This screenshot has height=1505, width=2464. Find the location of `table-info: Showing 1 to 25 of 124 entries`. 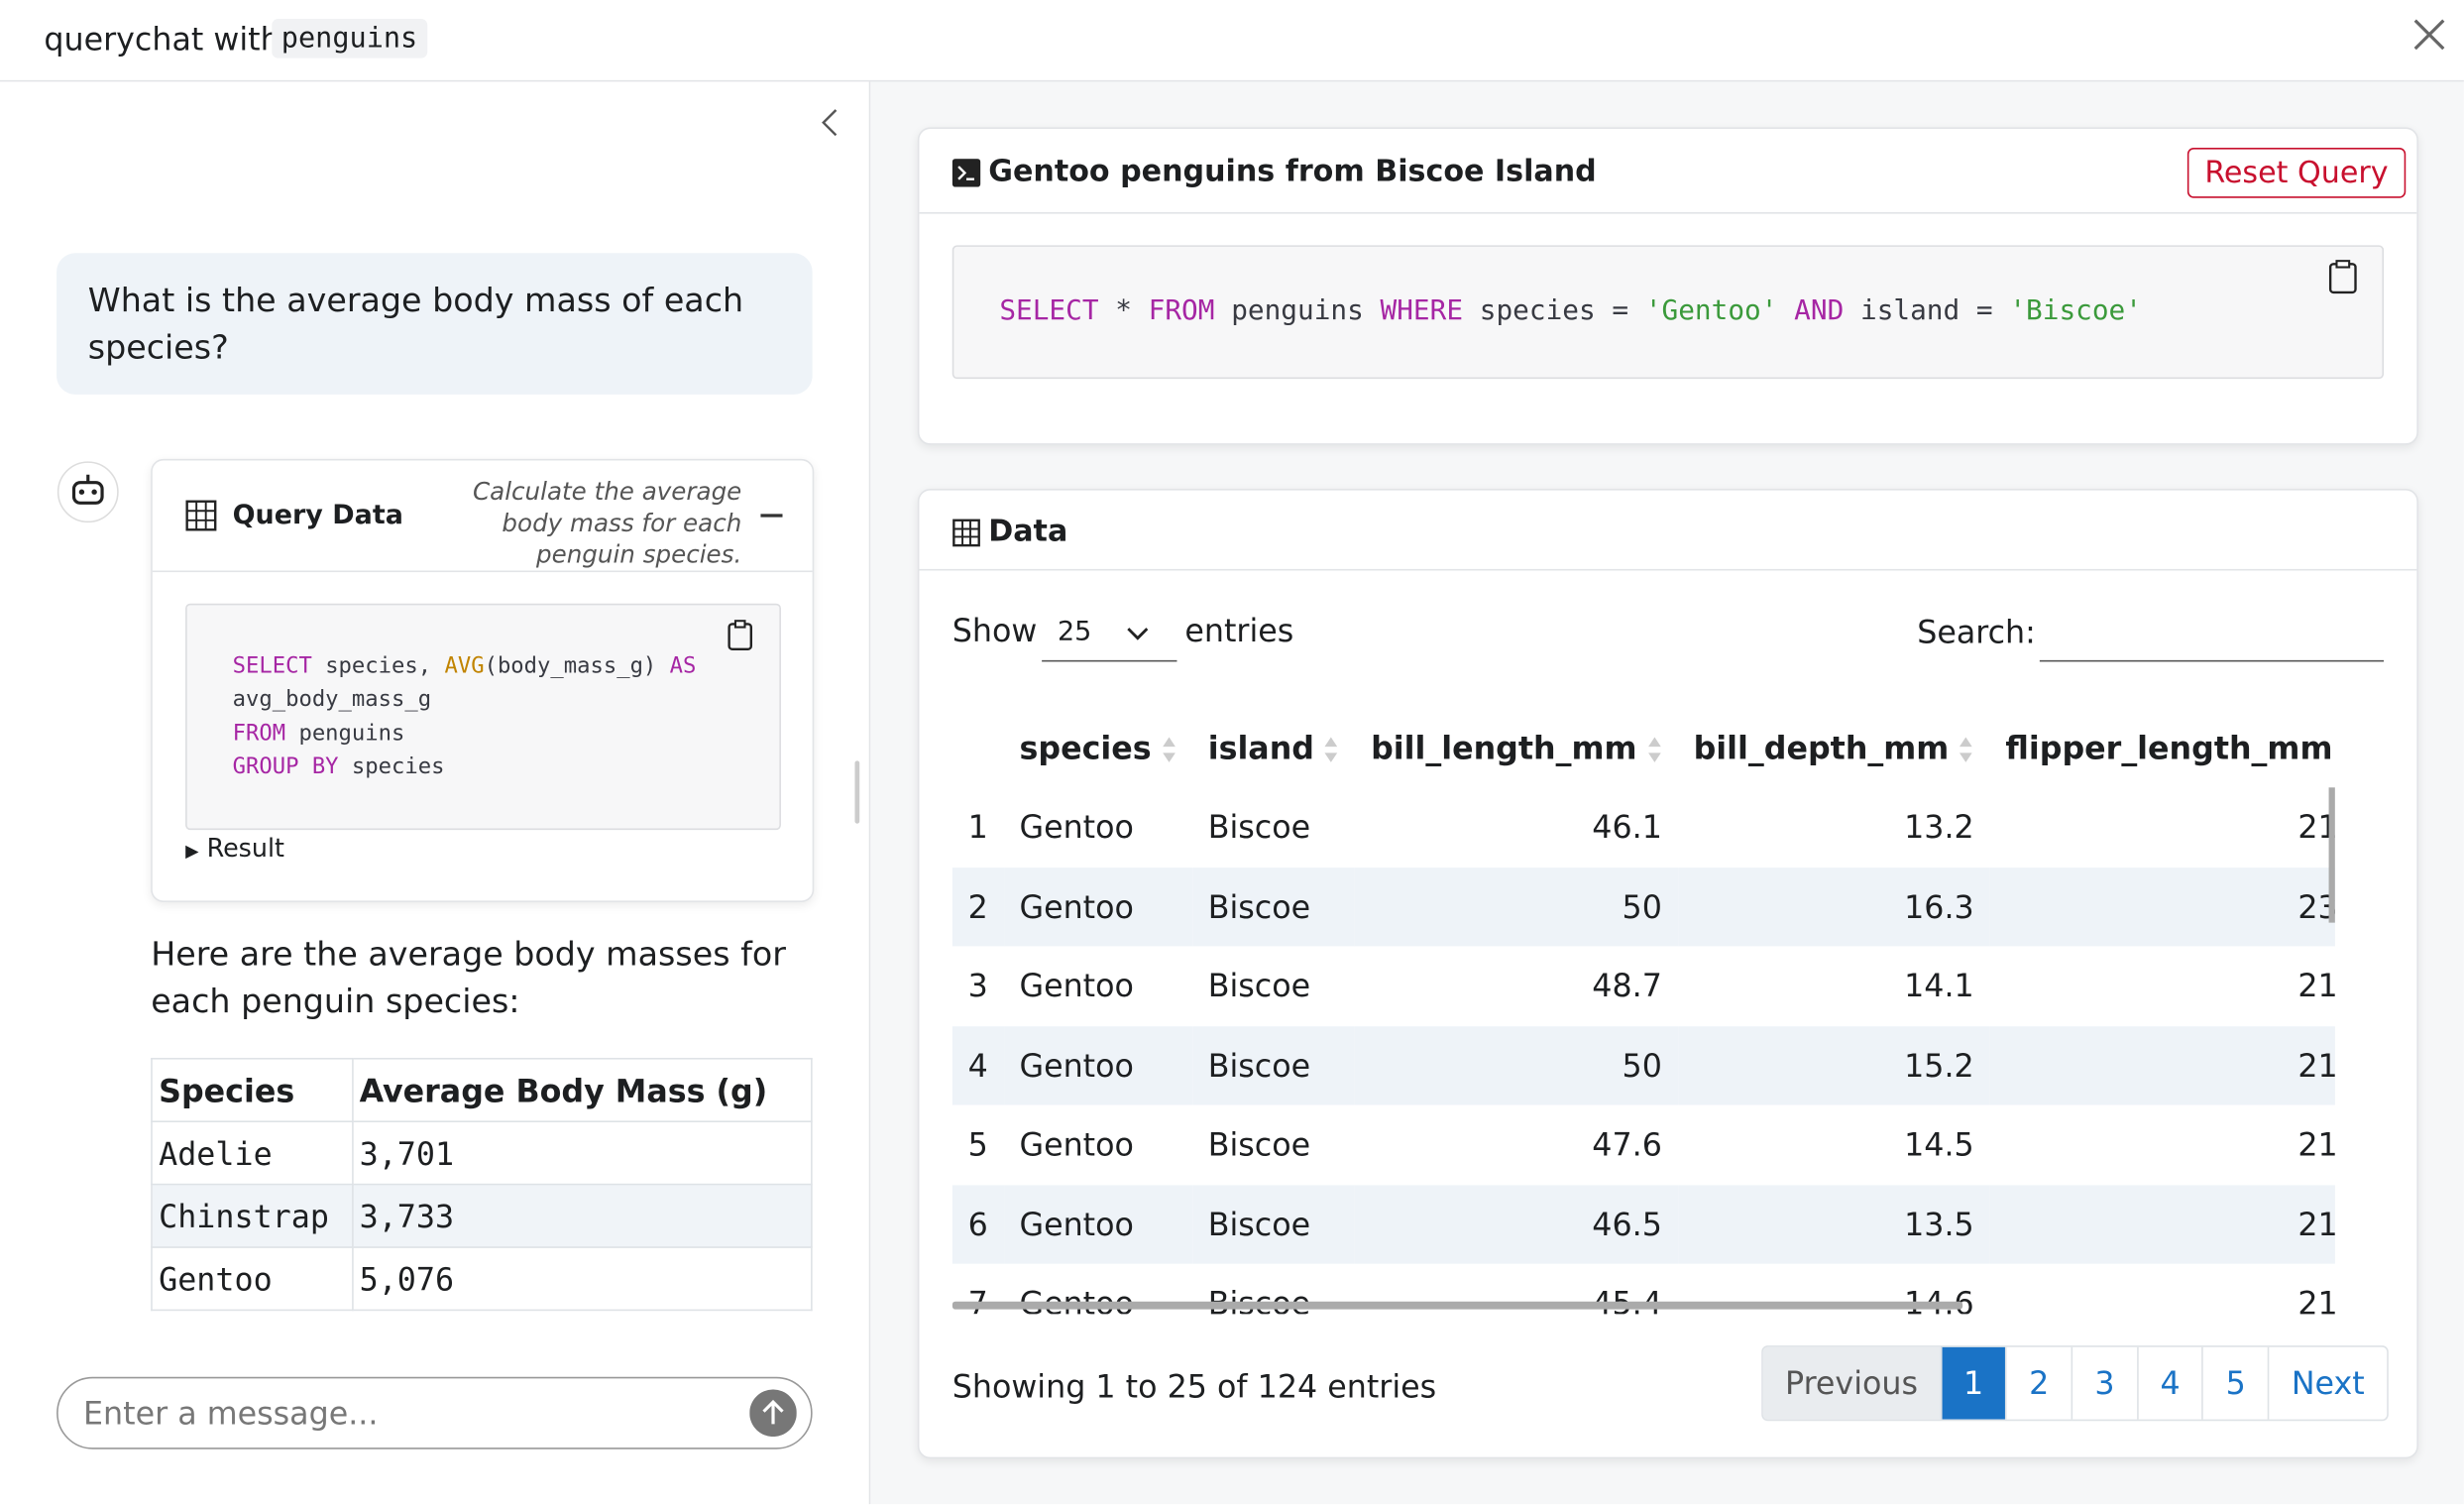

table-info: Showing 1 to 25 of 124 entries is located at coordinates (1194, 1386).